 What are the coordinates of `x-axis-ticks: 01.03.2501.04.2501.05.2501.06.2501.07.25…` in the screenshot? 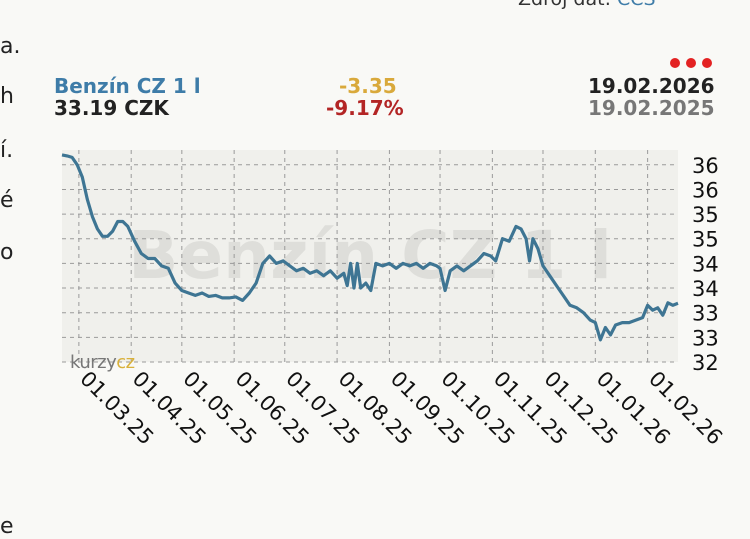 It's located at (401, 408).